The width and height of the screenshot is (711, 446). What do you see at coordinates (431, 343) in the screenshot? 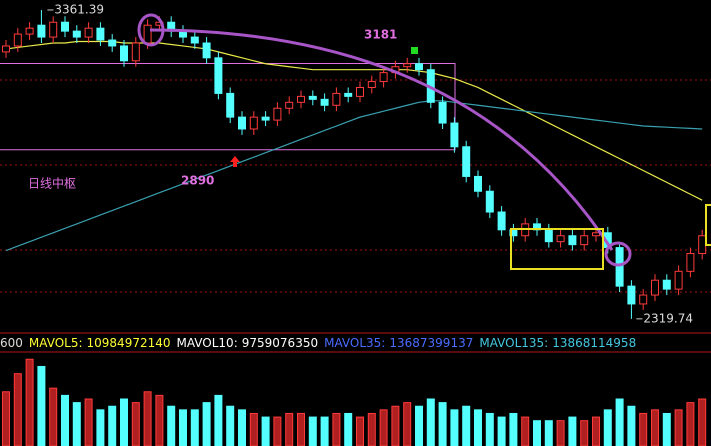
I see `indicator-value: 13687399137` at bounding box center [431, 343].